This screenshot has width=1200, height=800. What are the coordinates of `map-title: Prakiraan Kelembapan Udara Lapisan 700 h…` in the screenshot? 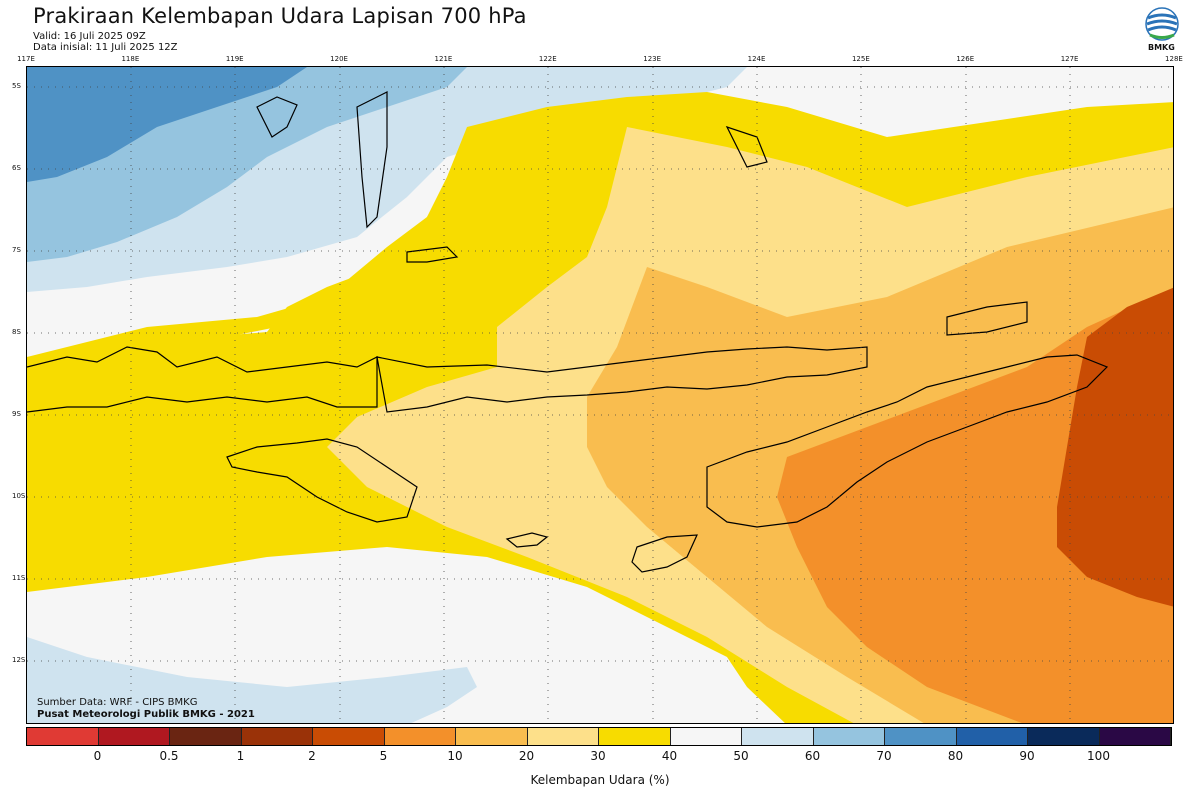 It's located at (280, 16).